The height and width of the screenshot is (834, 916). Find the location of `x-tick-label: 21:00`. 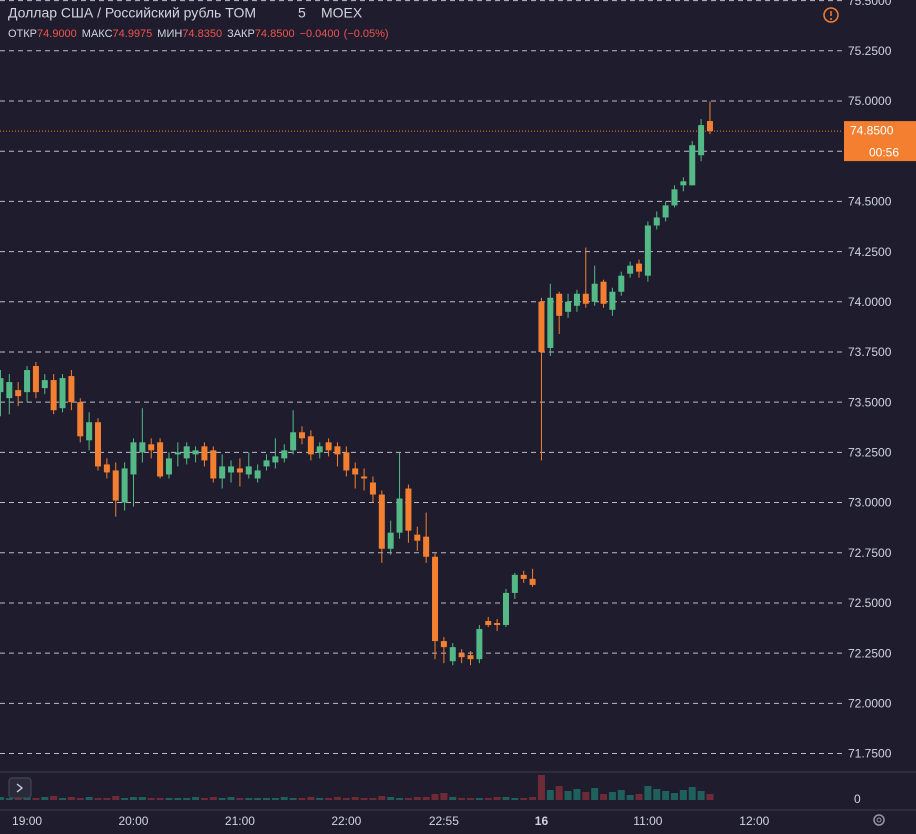

x-tick-label: 21:00 is located at coordinates (240, 821).